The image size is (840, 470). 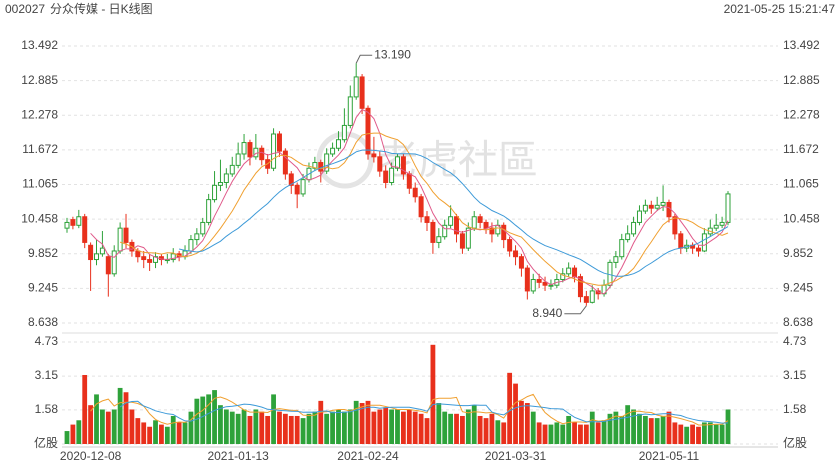 I want to click on y-tick-label-right: 8.638, so click(x=798, y=322).